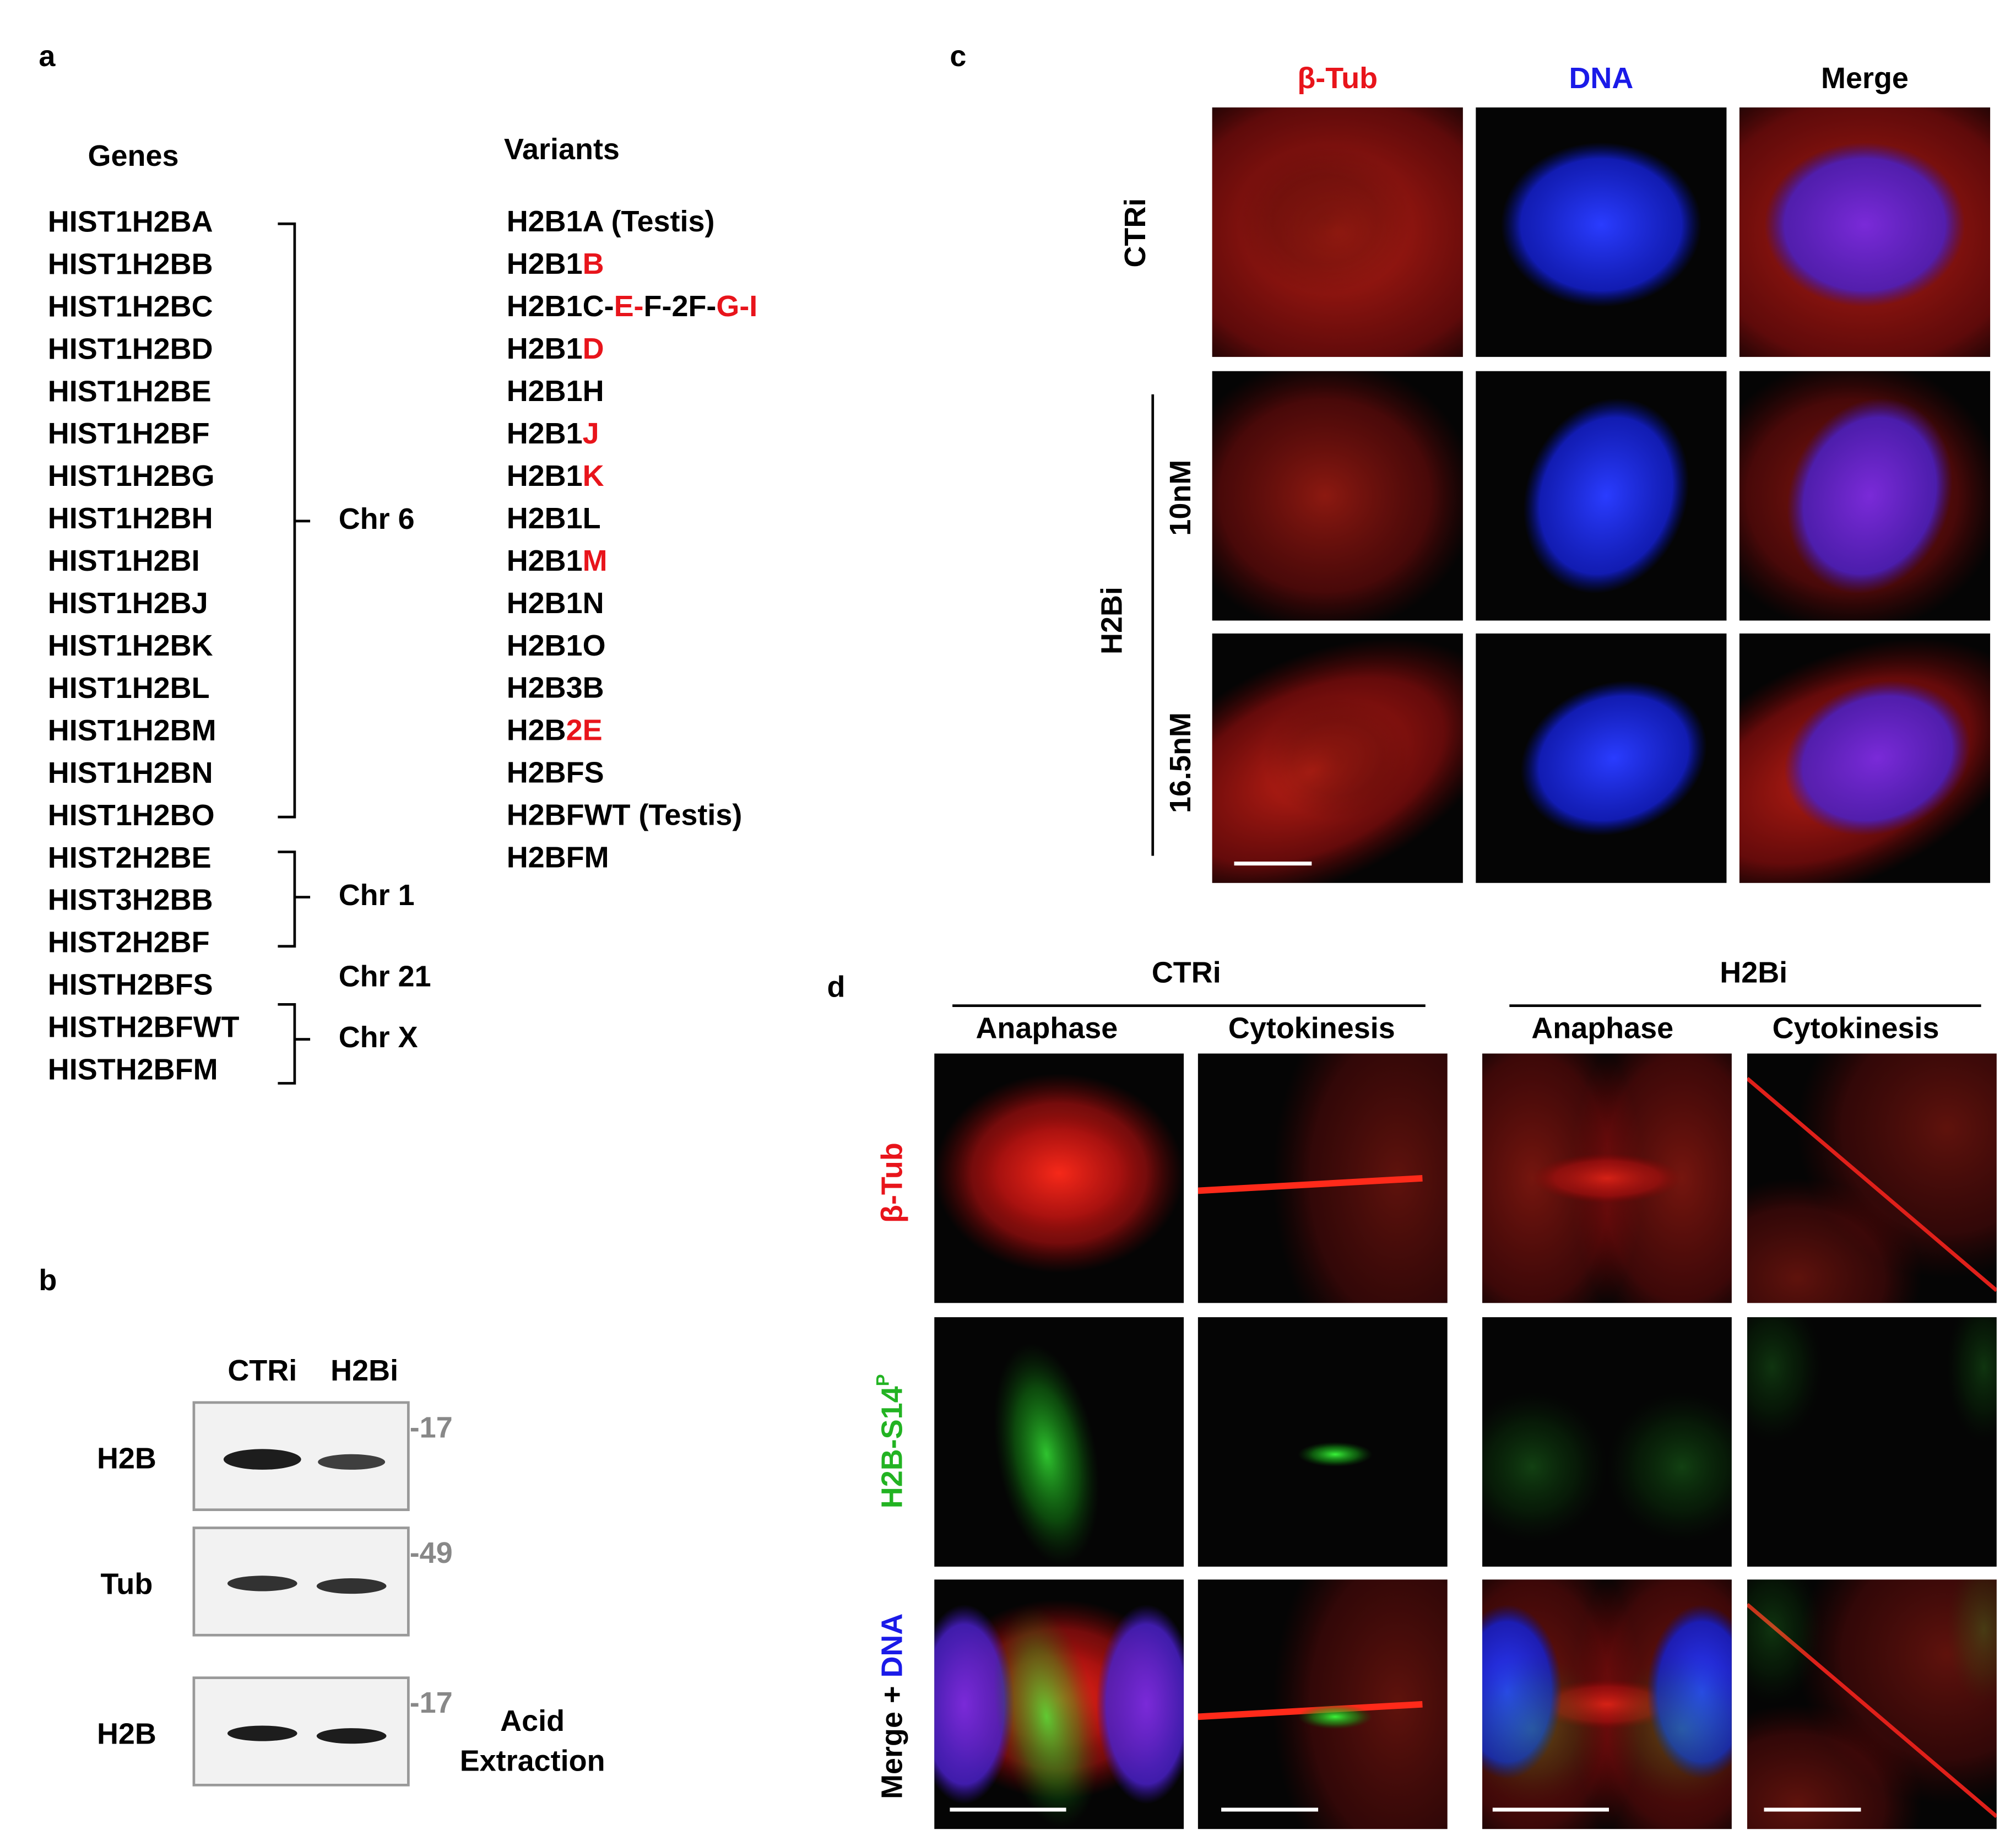  What do you see at coordinates (130, 518) in the screenshot?
I see `gene: HIST1H2BH` at bounding box center [130, 518].